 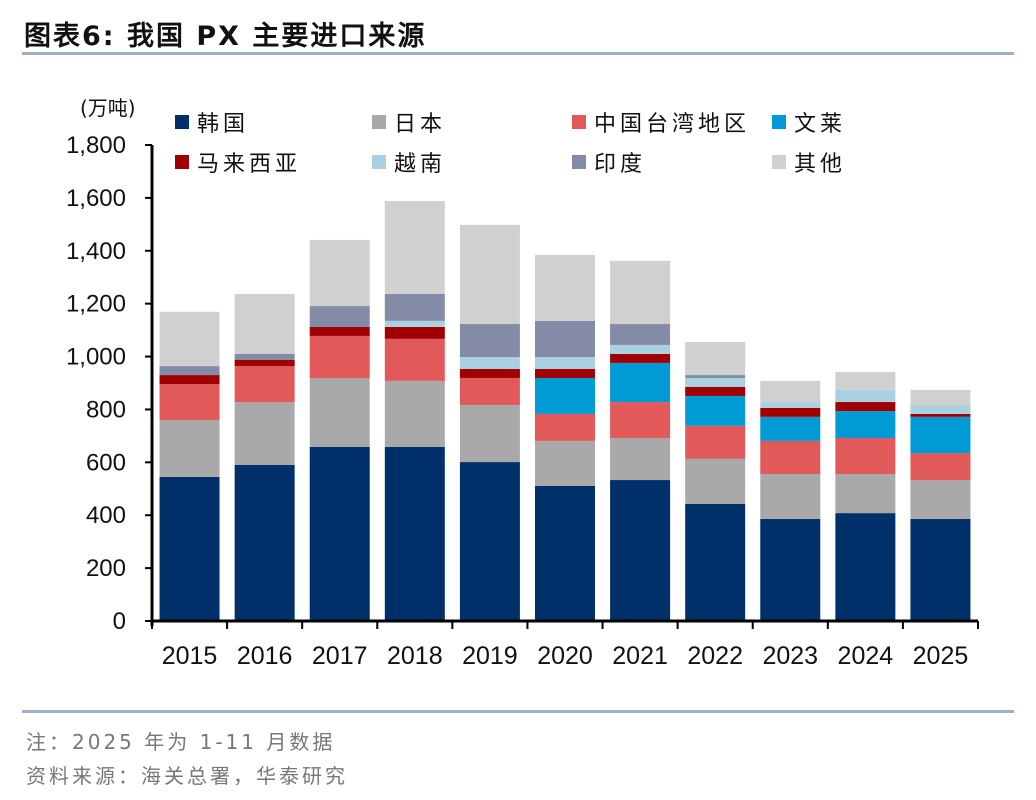 I want to click on x-tick-label: 2022, so click(x=715, y=656).